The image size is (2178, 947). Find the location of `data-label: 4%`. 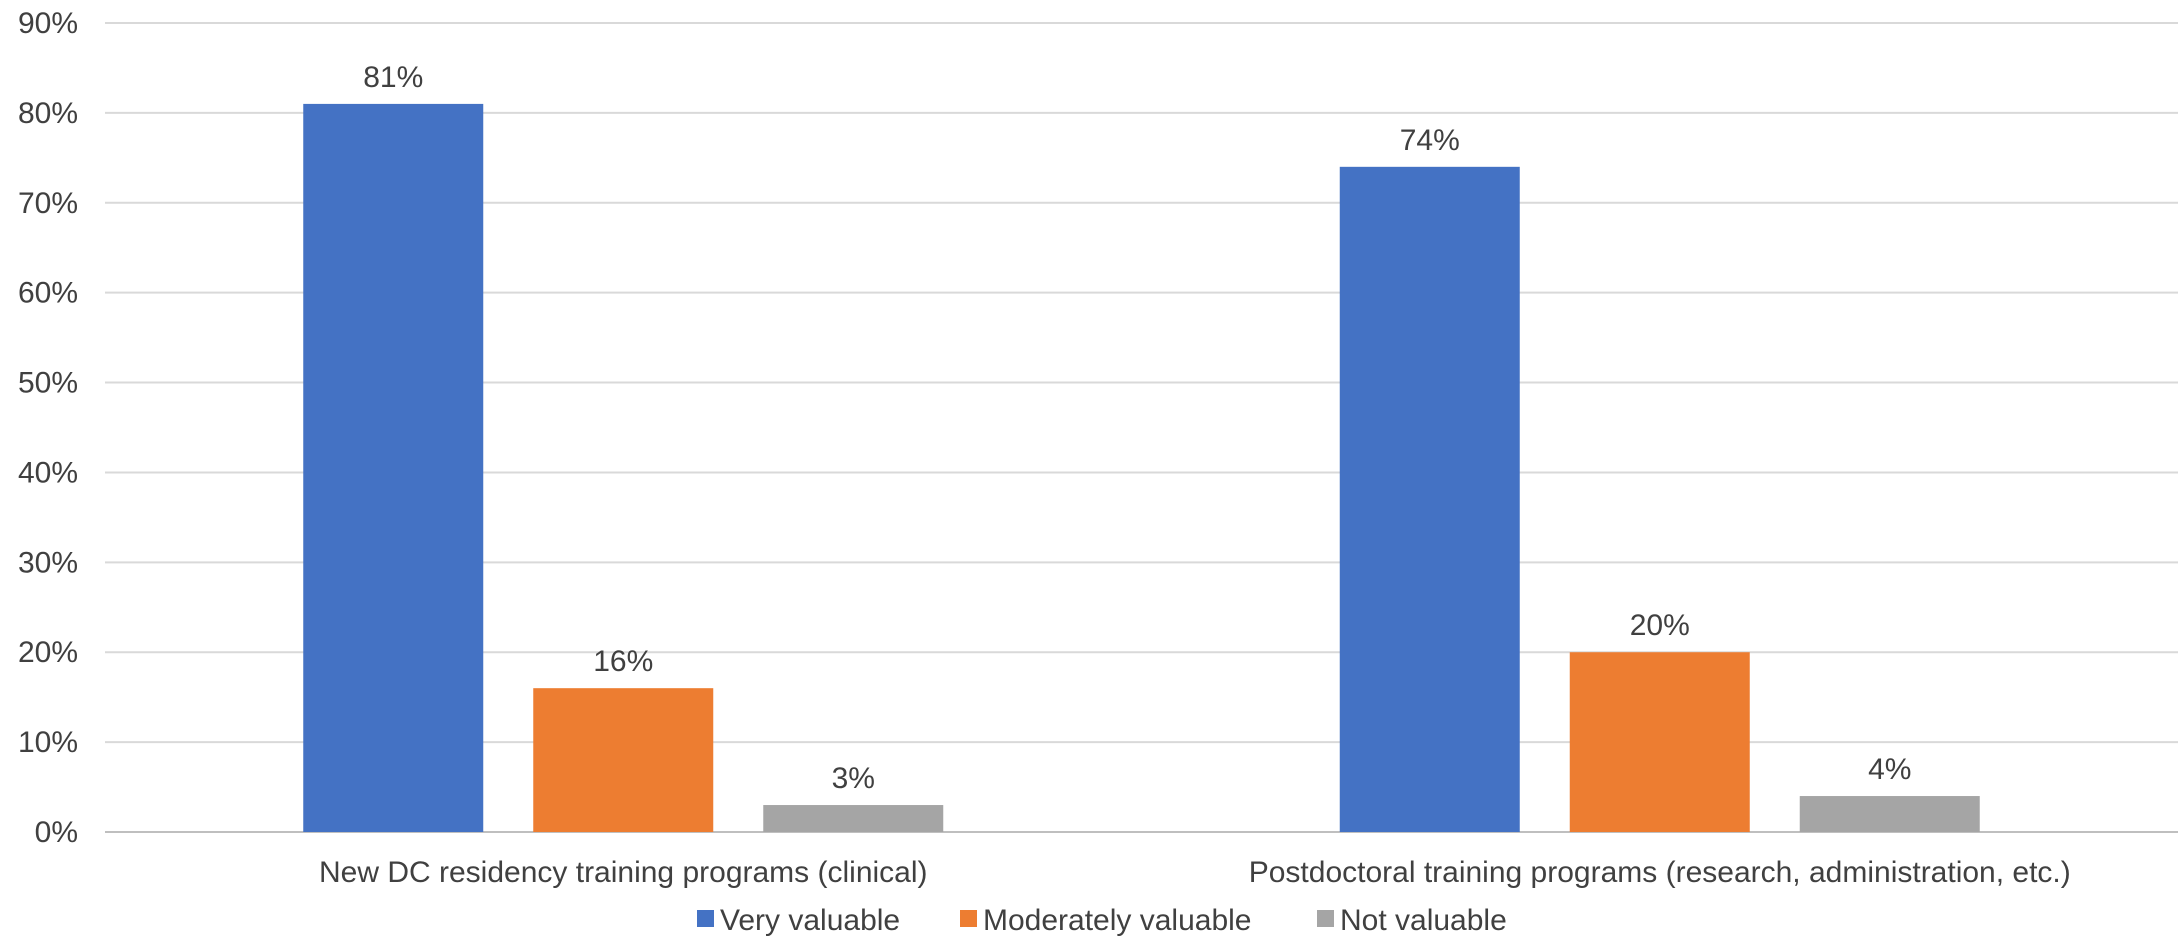

data-label: 4% is located at coordinates (1889, 769).